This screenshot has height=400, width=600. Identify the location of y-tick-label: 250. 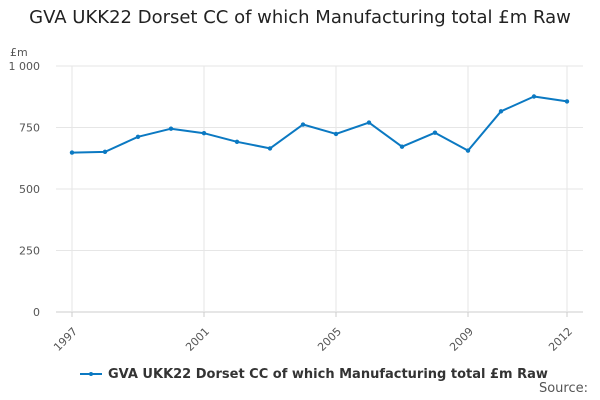
(29, 251).